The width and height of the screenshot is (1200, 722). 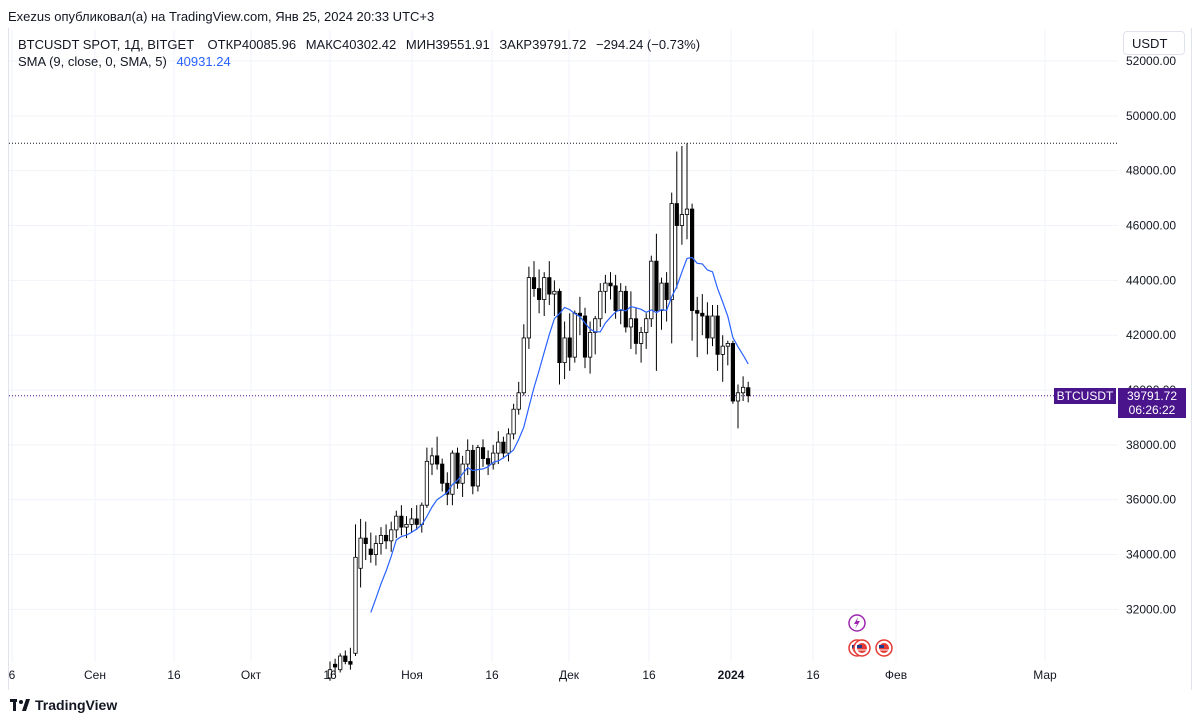 I want to click on lightning-icon, so click(x=857, y=623).